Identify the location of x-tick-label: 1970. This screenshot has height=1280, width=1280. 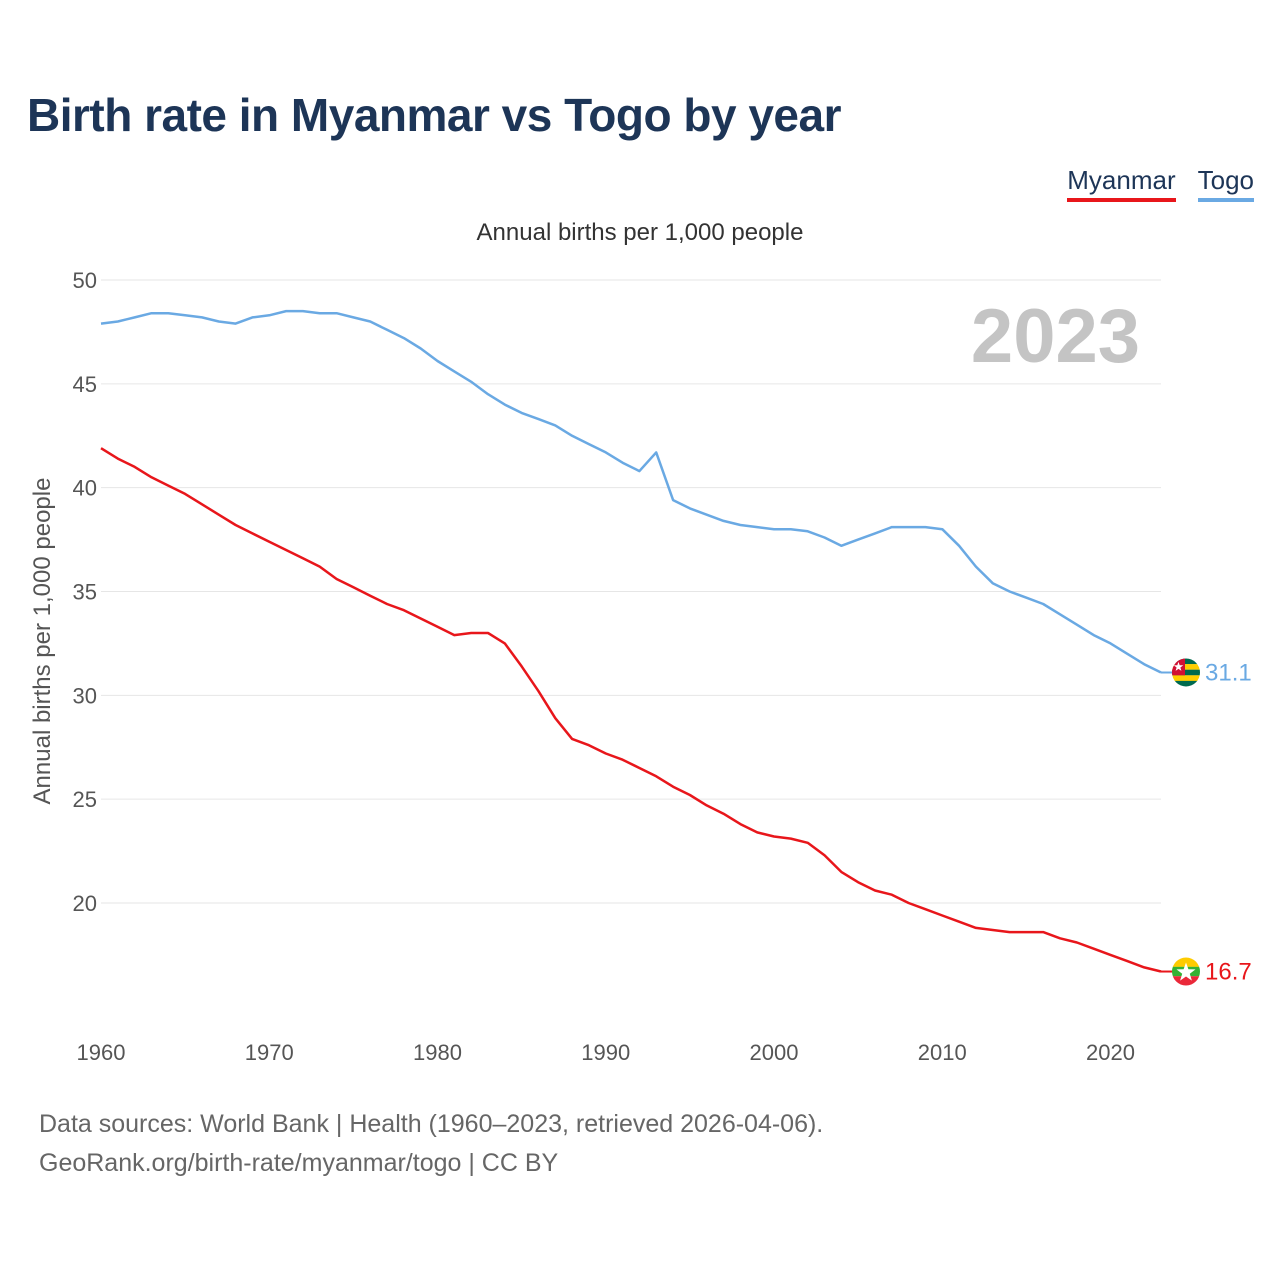
(269, 1052).